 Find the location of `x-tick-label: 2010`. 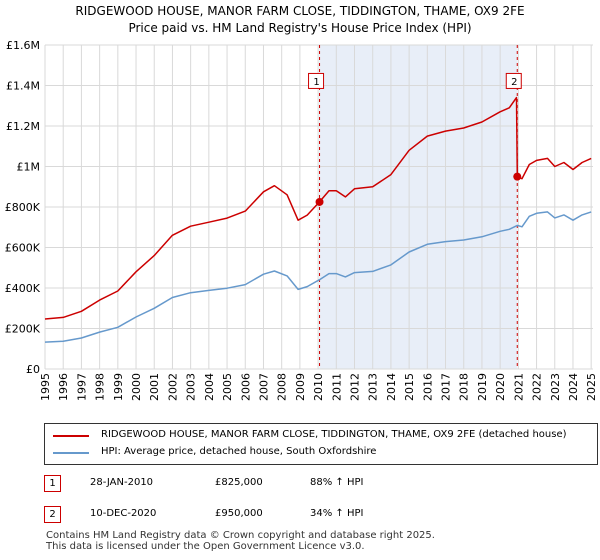

x-tick-label: 2010 is located at coordinates (318, 387).